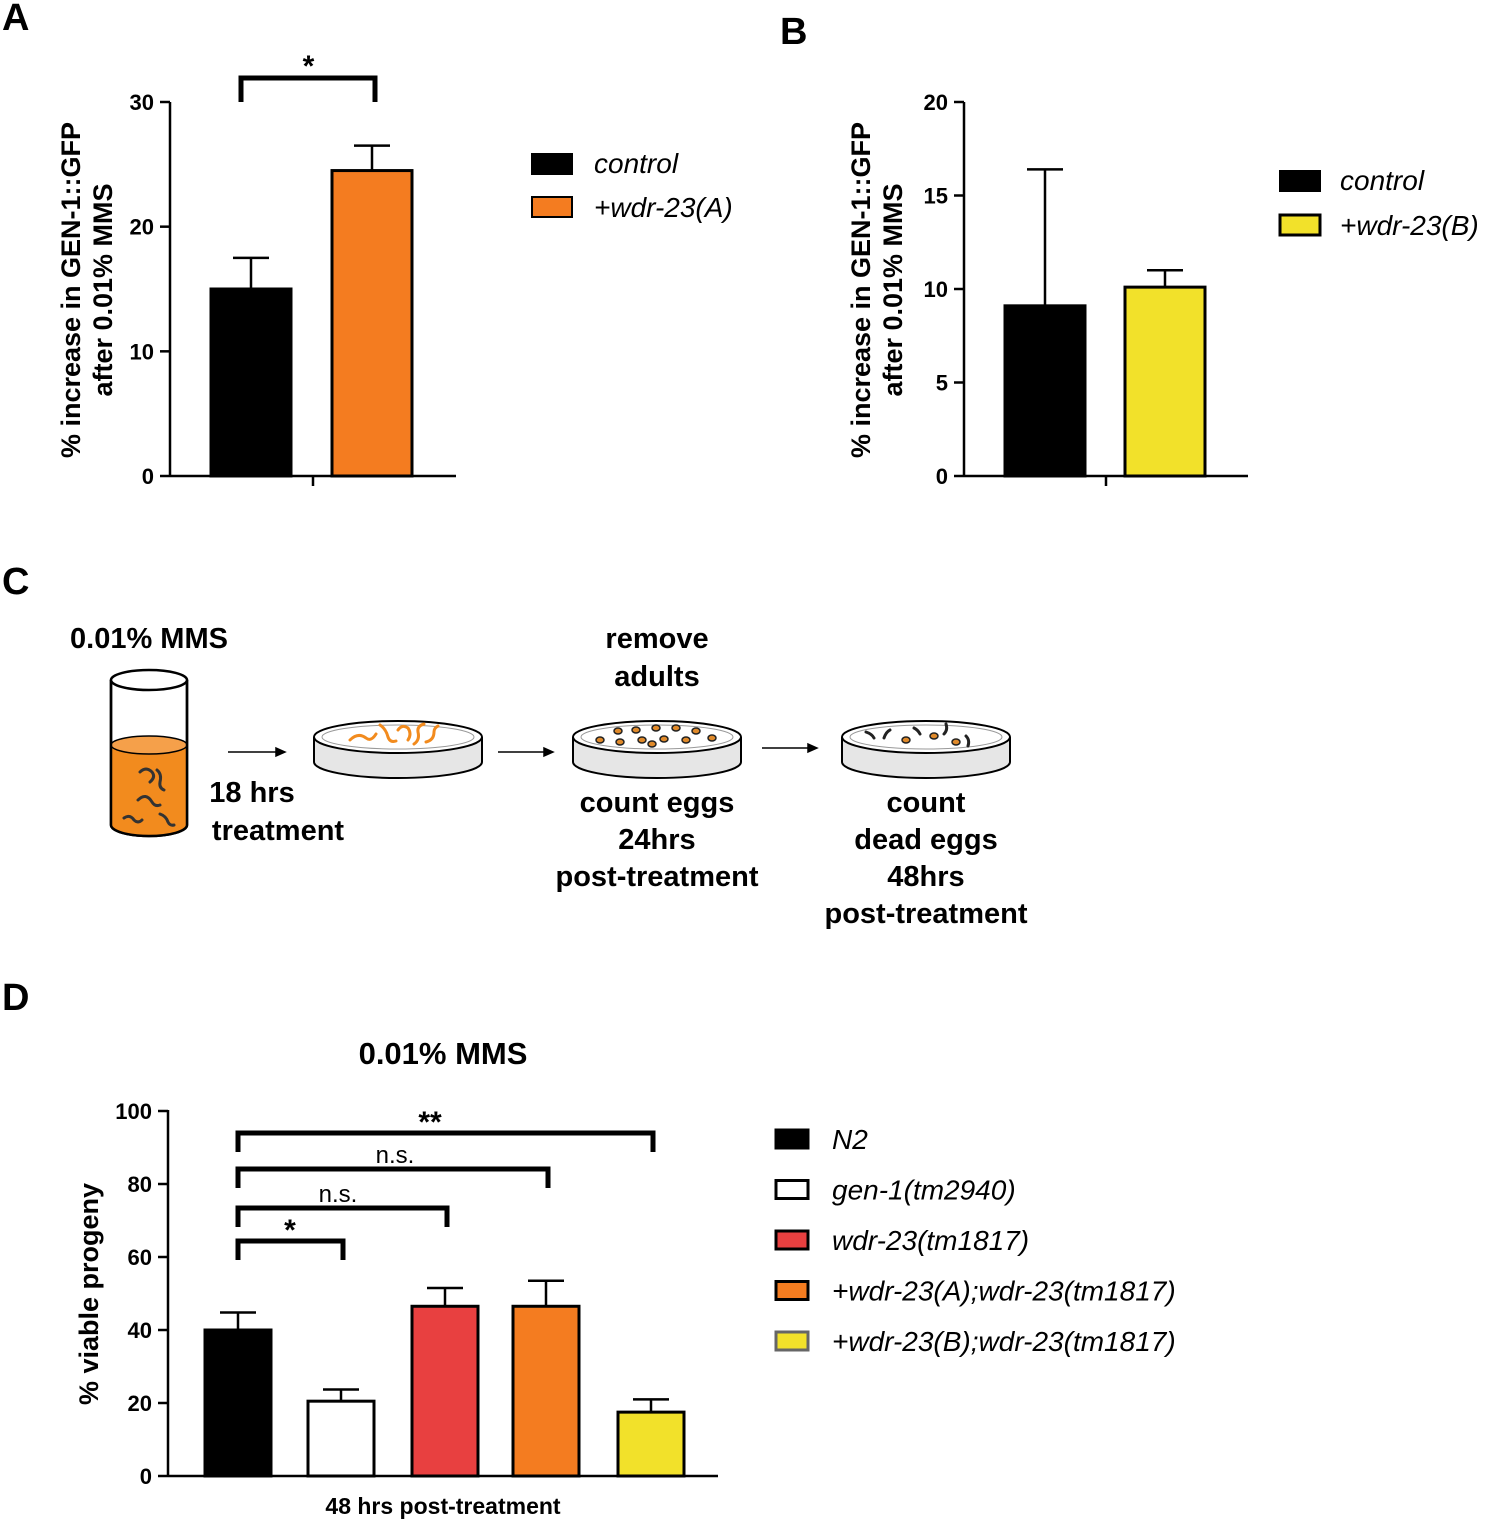  What do you see at coordinates (103, 289) in the screenshot?
I see `panel-a-ylabel-line2: after 0.01% MMS` at bounding box center [103, 289].